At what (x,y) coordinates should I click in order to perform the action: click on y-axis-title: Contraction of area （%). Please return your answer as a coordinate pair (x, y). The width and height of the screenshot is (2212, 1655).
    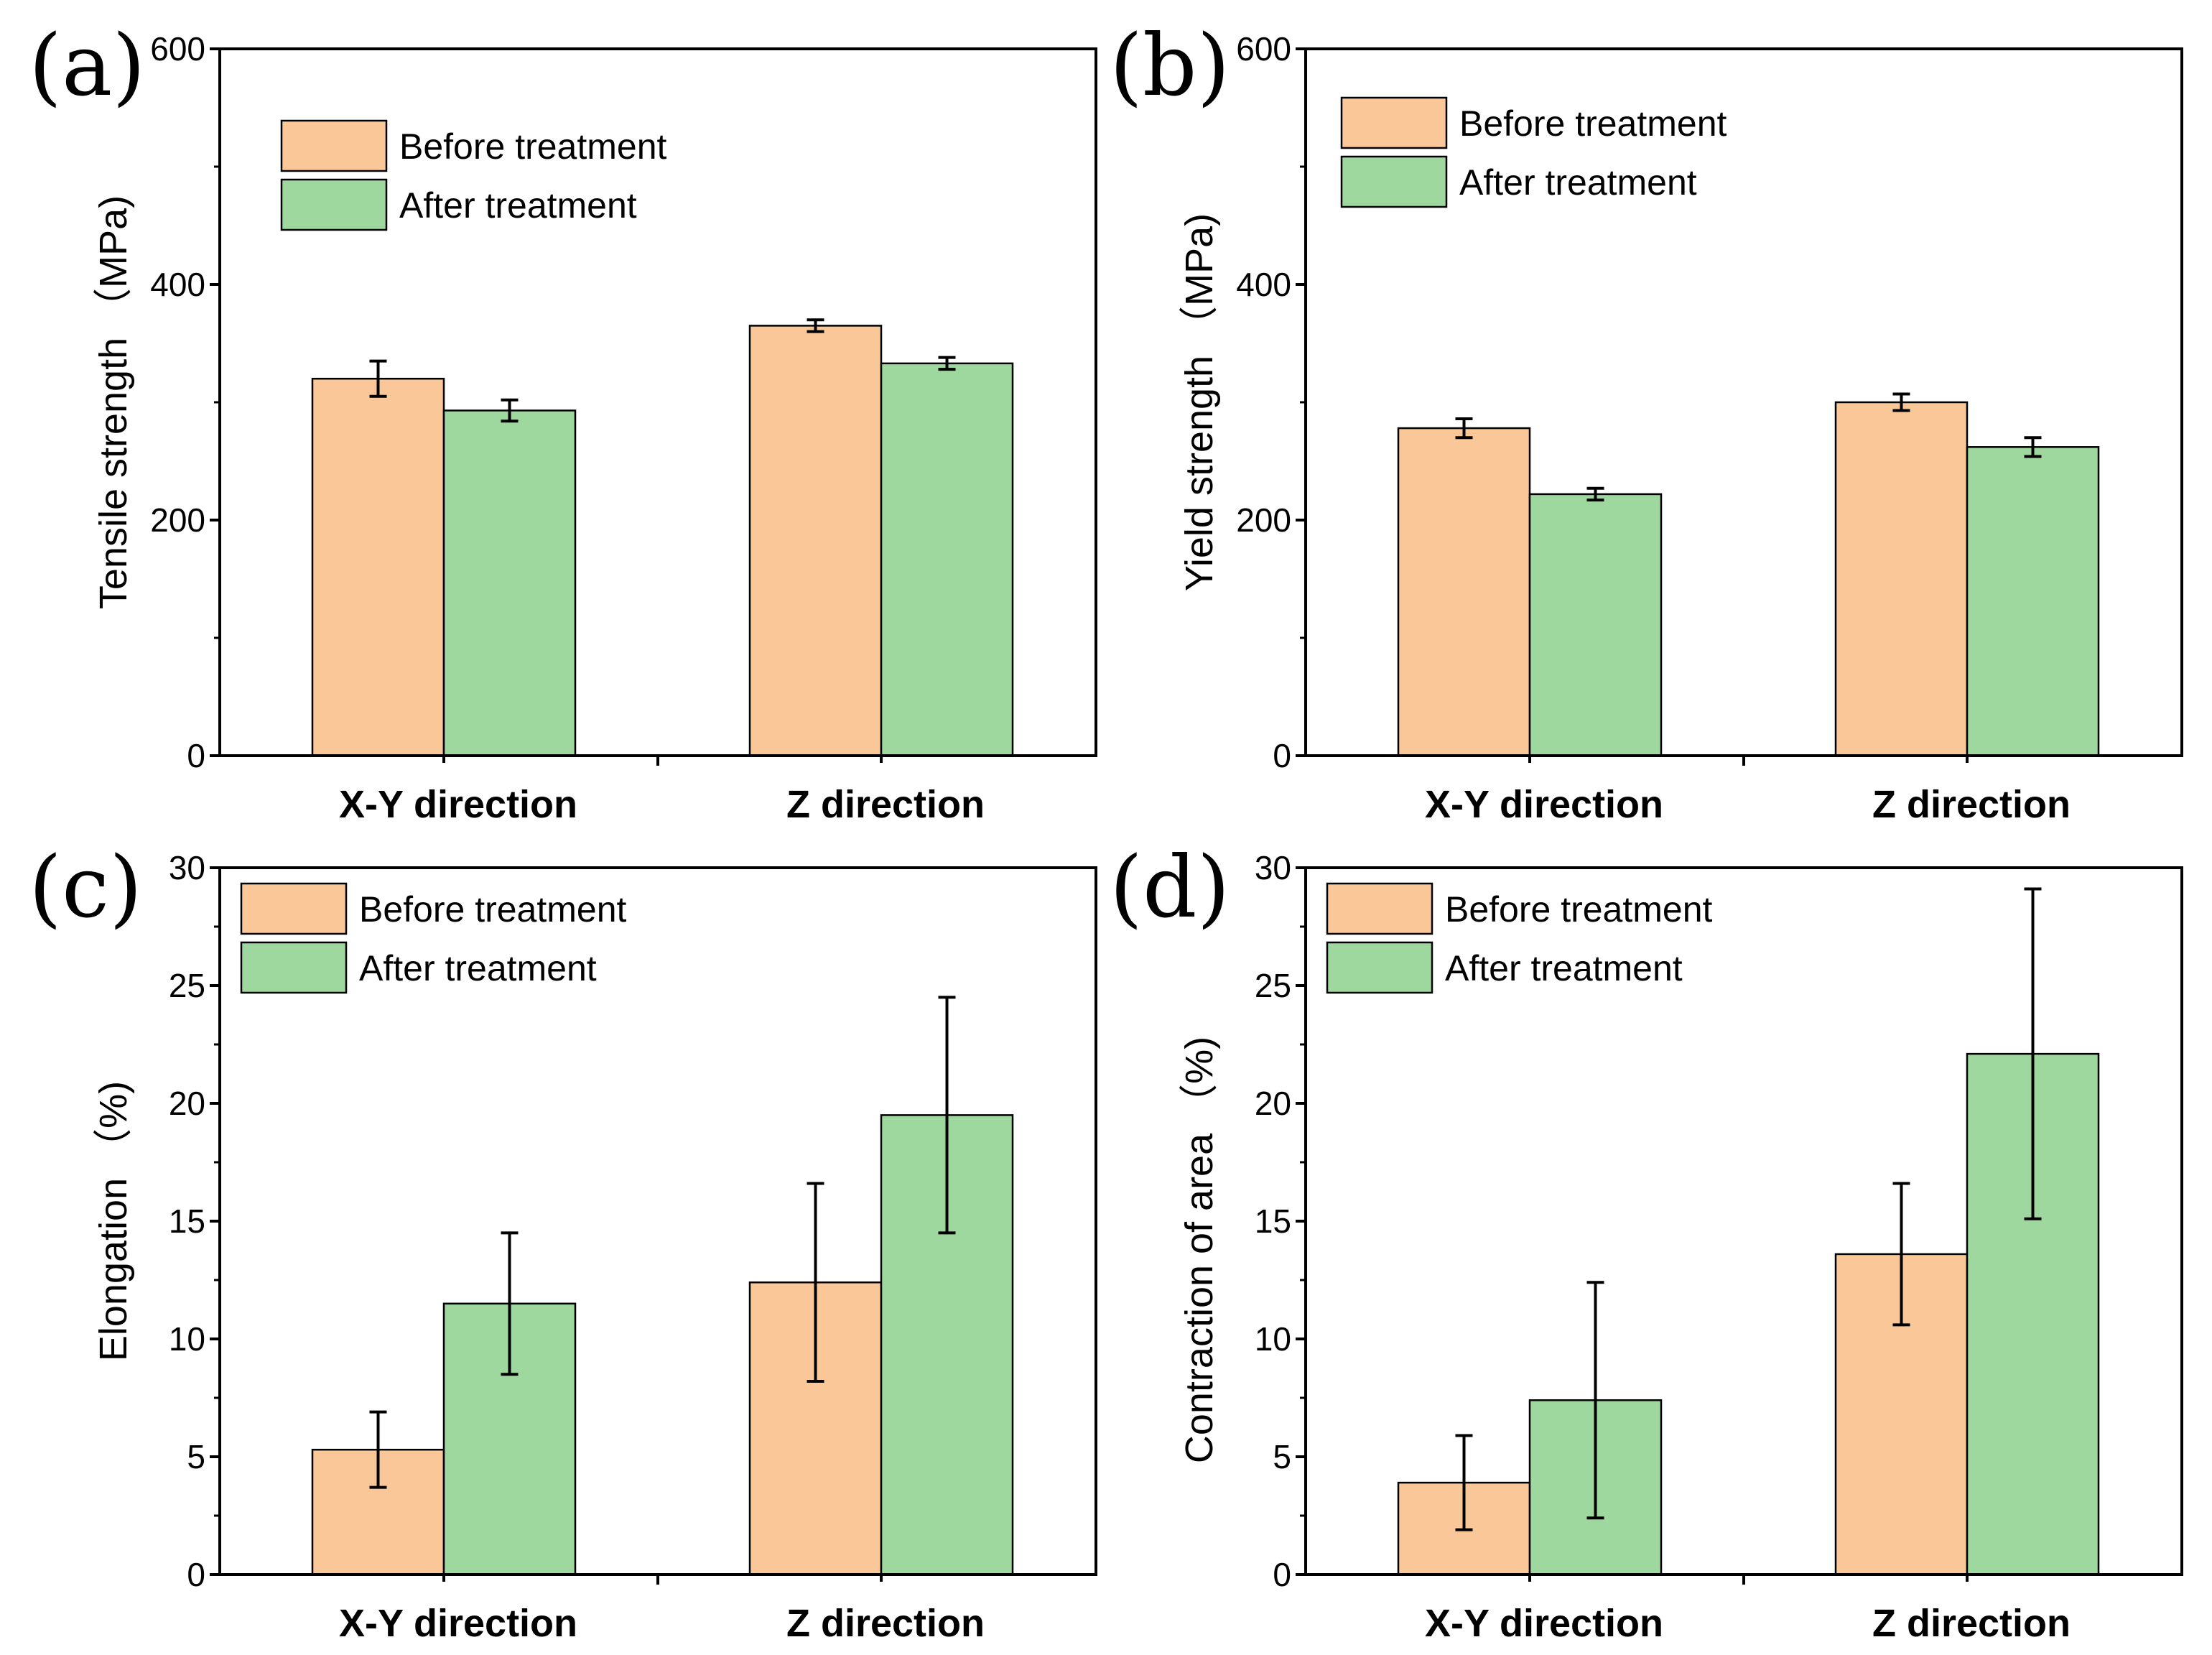
    Looking at the image, I should click on (1199, 1250).